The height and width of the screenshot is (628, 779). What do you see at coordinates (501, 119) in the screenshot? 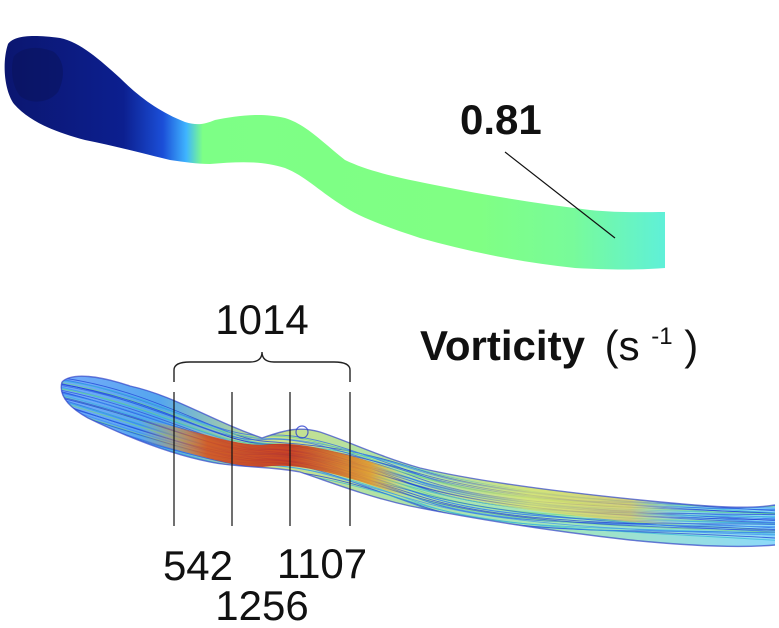
I see `top-value-label: 0.81` at bounding box center [501, 119].